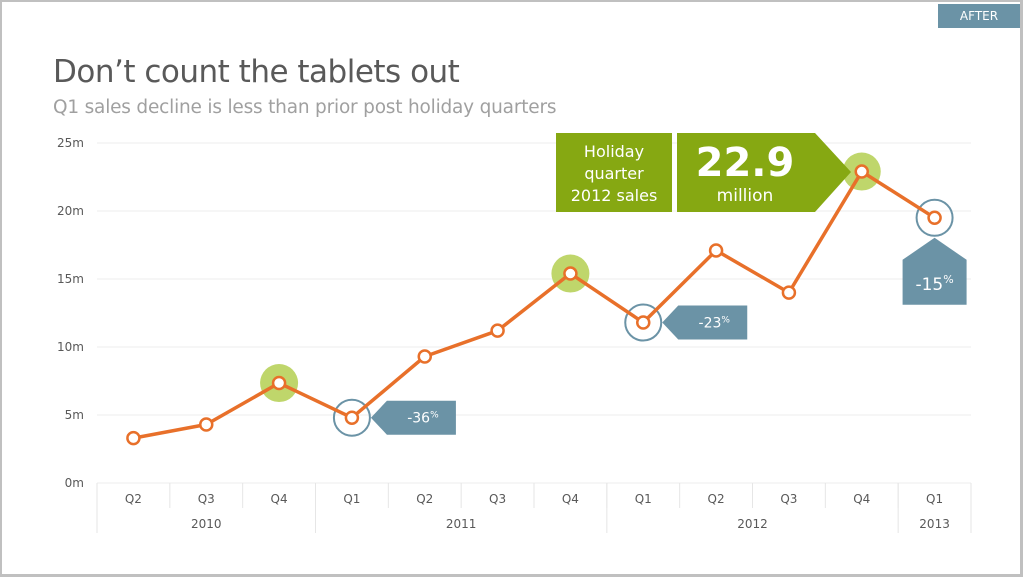 This screenshot has height=578, width=1024. Describe the element at coordinates (614, 195) in the screenshot. I see `holiday-label-line: 2012 sales` at that location.